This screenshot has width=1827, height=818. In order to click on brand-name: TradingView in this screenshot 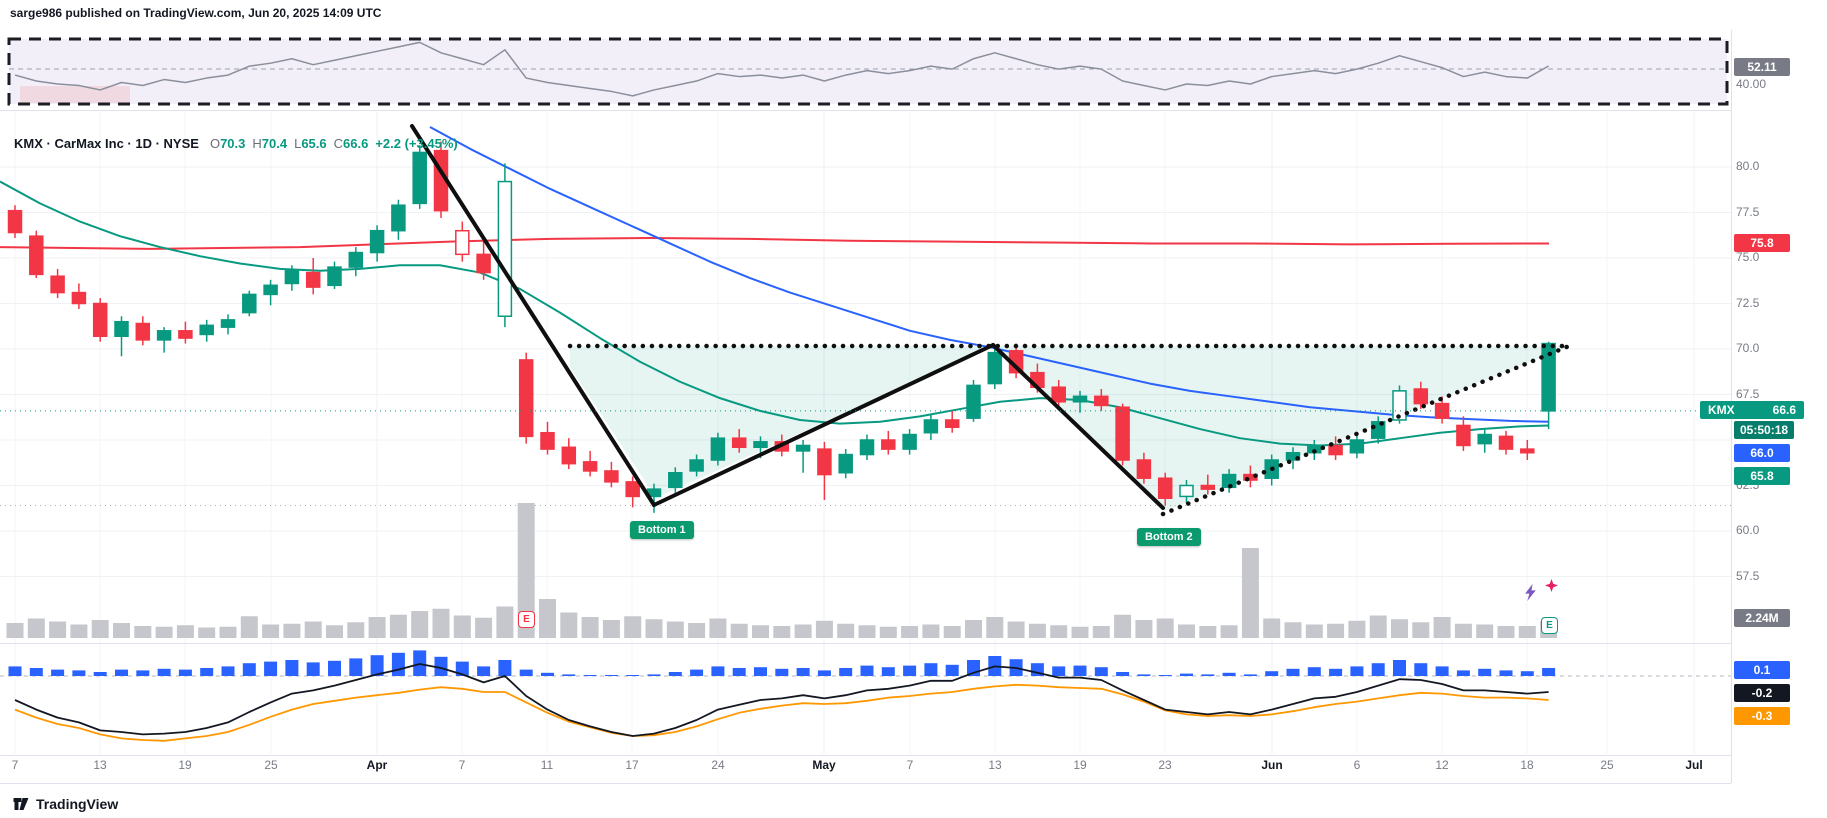, I will do `click(77, 804)`.